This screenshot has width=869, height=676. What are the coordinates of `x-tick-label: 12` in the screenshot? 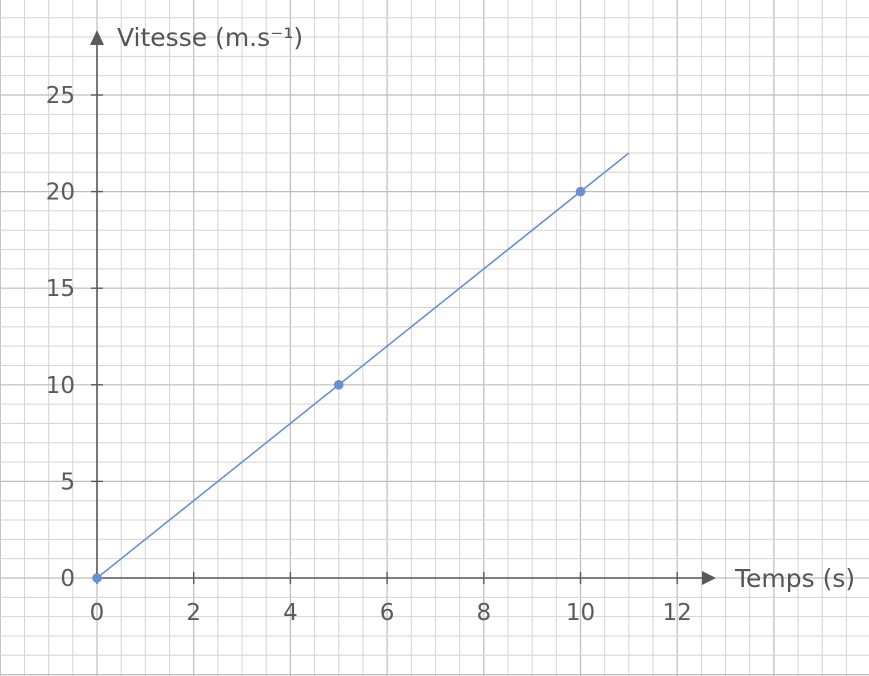 It's located at (677, 613).